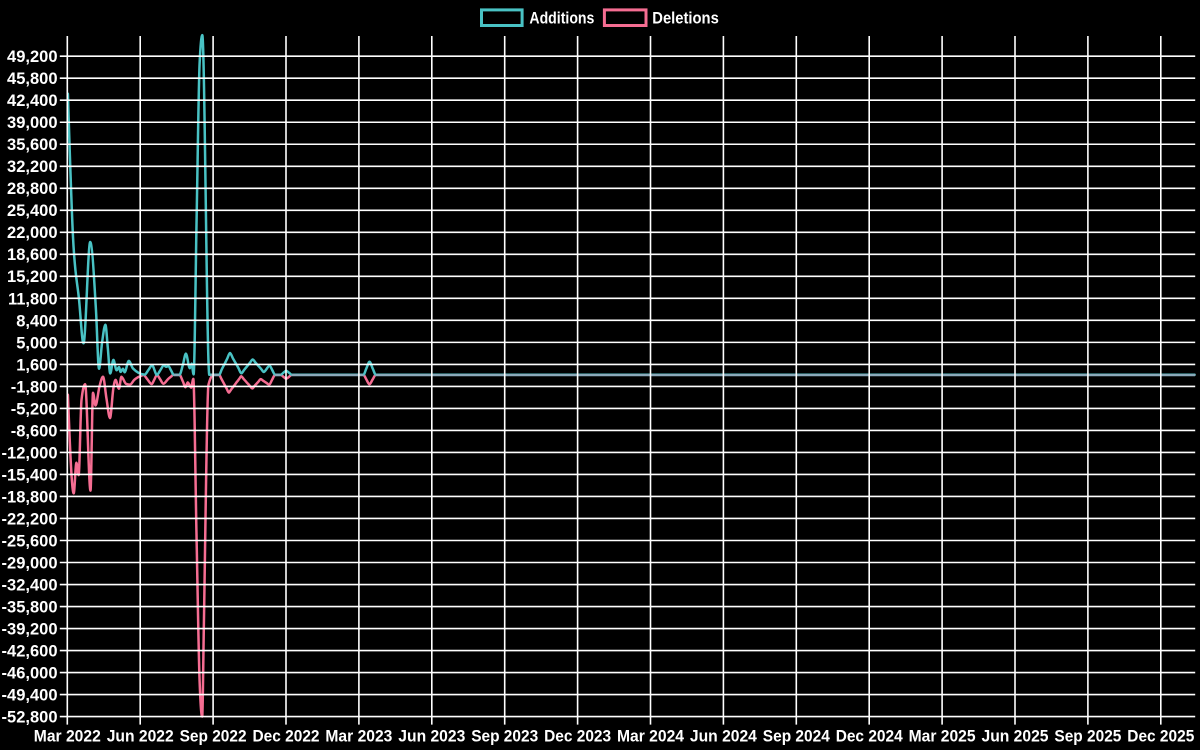 This screenshot has width=1200, height=750. I want to click on svg-text: Mar 2024, so click(651, 737).